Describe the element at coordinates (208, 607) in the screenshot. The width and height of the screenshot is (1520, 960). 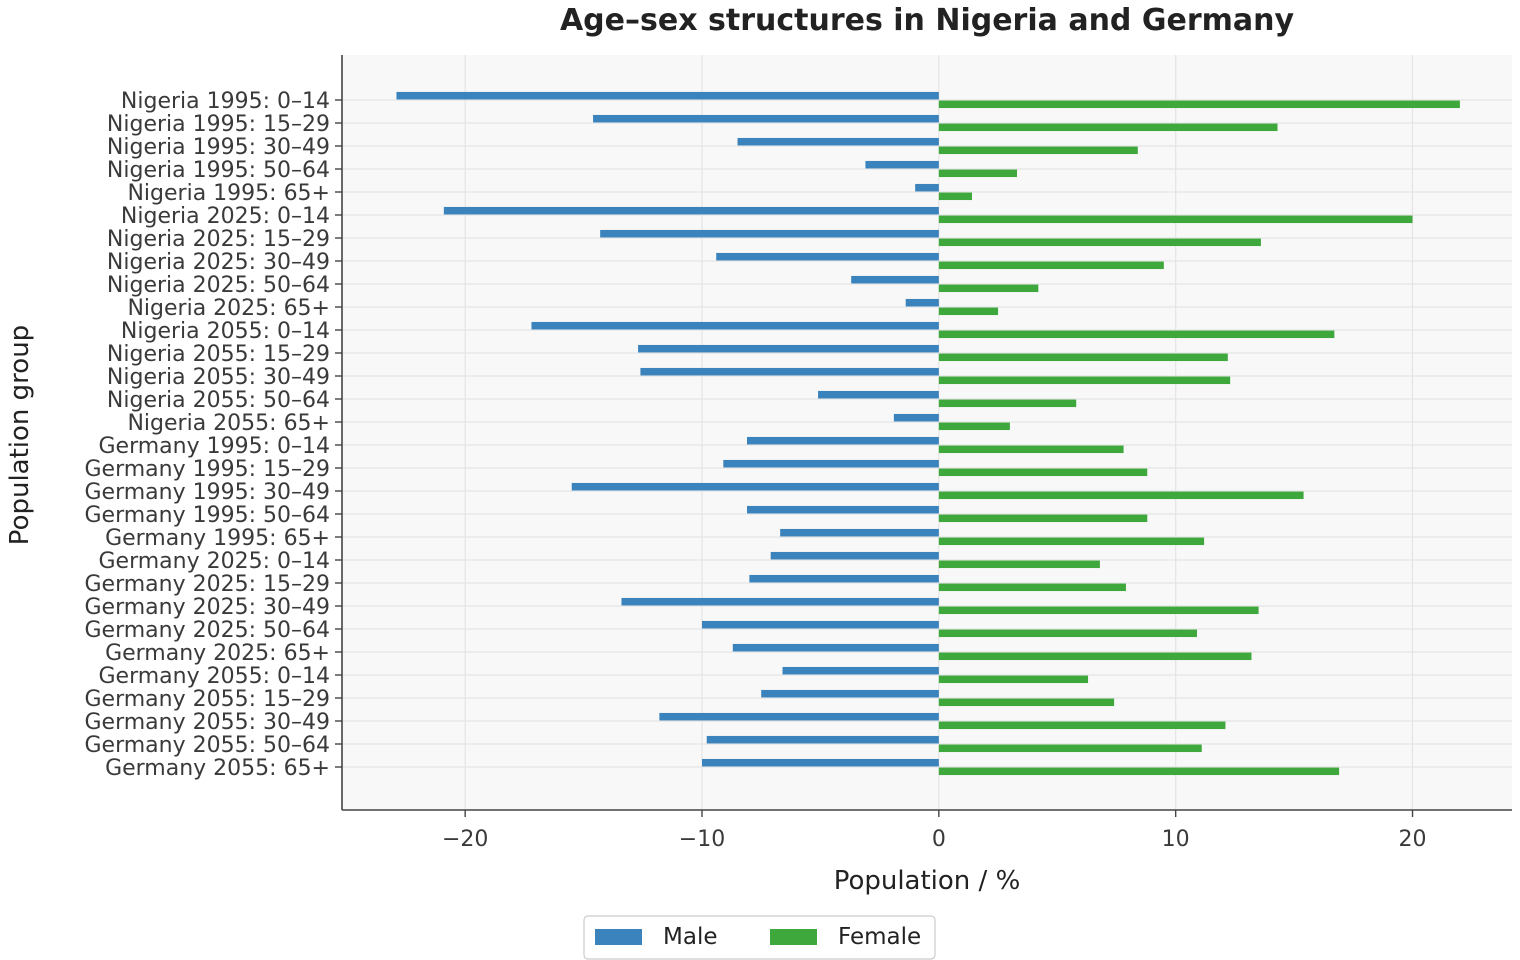
I see `y-tick-label: Germany 2025: 30–49` at that location.